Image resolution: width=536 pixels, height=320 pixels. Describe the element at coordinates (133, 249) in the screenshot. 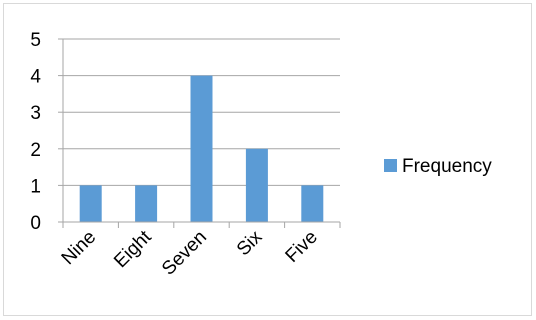

I see `x-tick-label-eight: Eight` at that location.